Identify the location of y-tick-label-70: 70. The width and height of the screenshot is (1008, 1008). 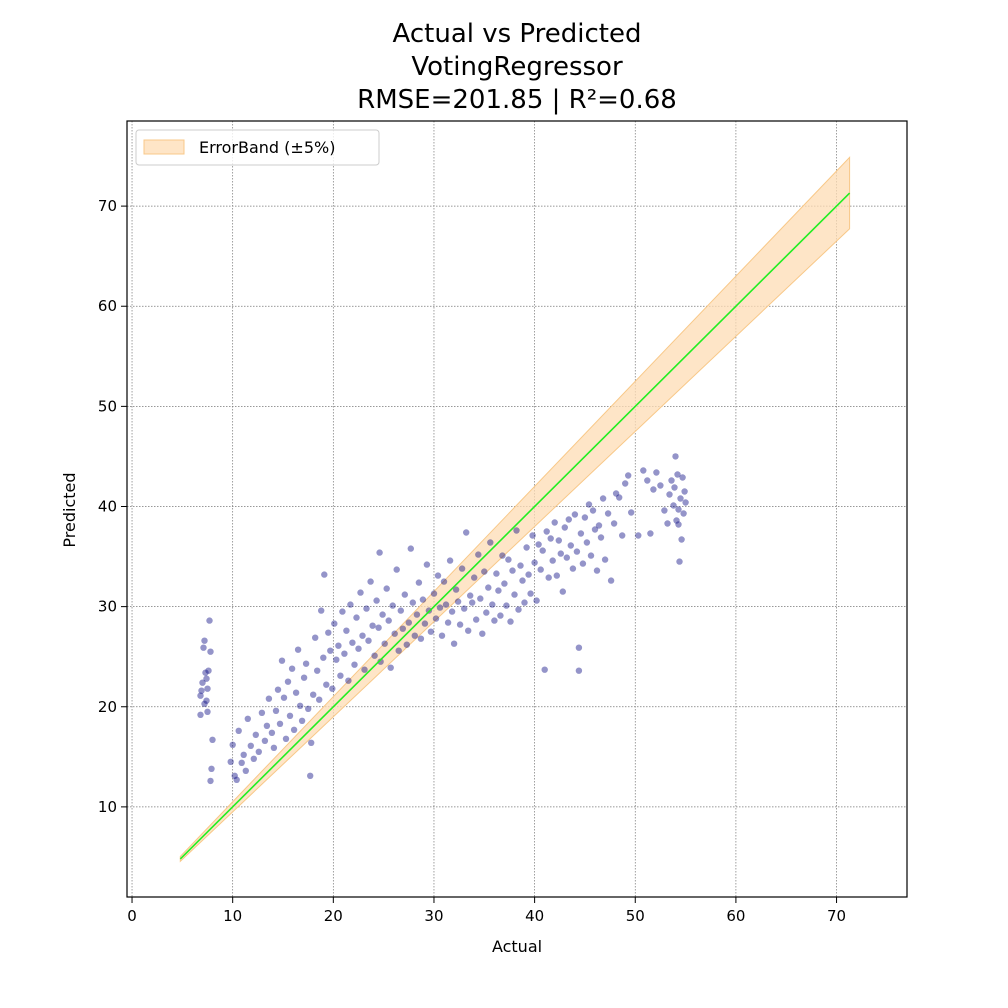
(107, 206).